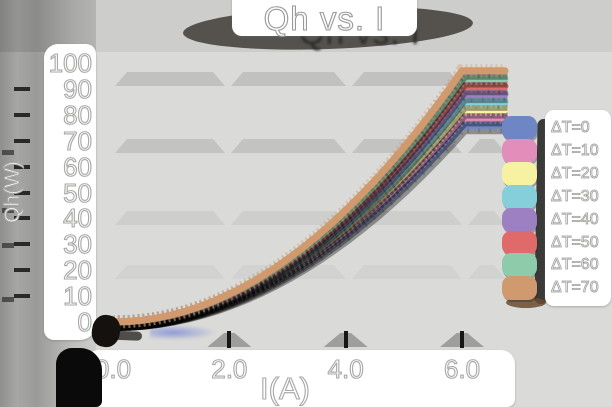 This screenshot has height=407, width=612. I want to click on y-tick-label: 50, so click(78, 192).